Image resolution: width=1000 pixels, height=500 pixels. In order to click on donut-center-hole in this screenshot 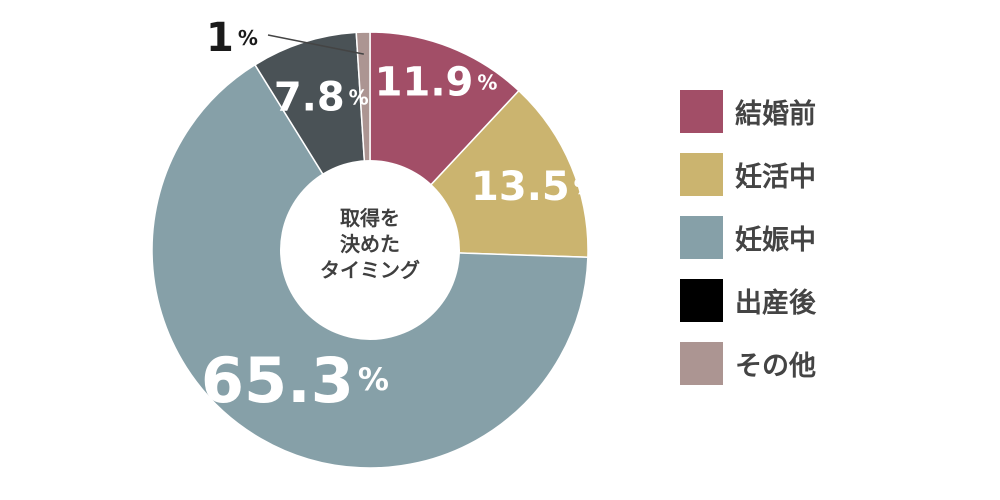, I will do `click(370, 250)`.